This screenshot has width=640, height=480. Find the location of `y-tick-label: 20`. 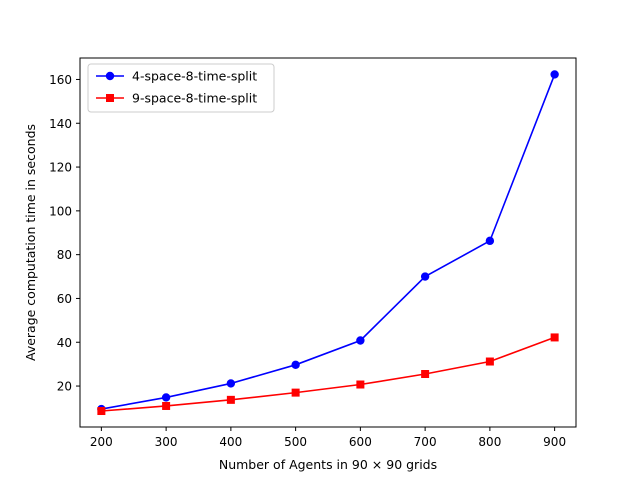

y-tick-label: 20 is located at coordinates (64, 387).